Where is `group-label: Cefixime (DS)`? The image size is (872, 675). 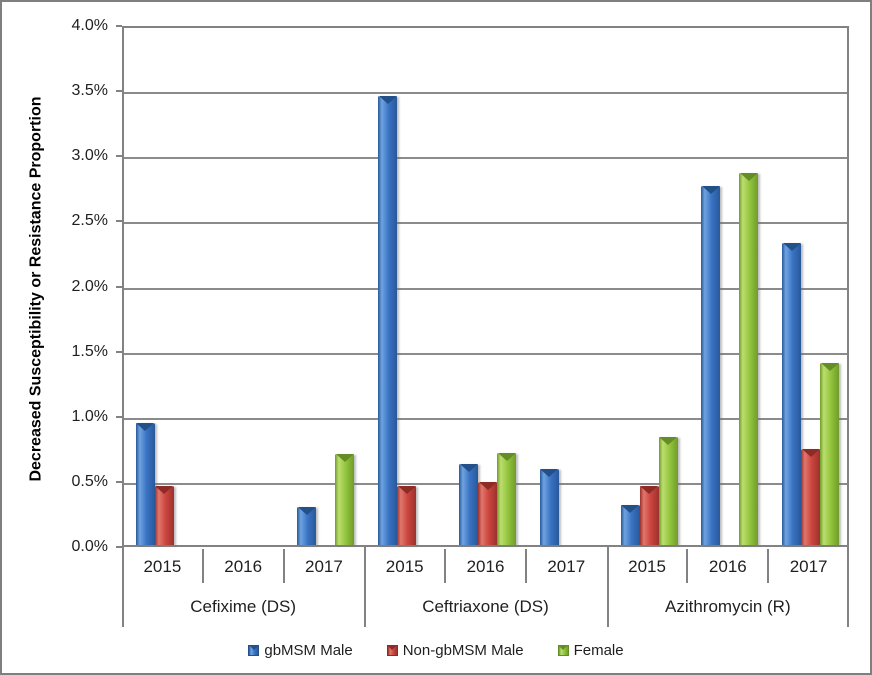
group-label: Cefixime (DS) is located at coordinates (243, 606).